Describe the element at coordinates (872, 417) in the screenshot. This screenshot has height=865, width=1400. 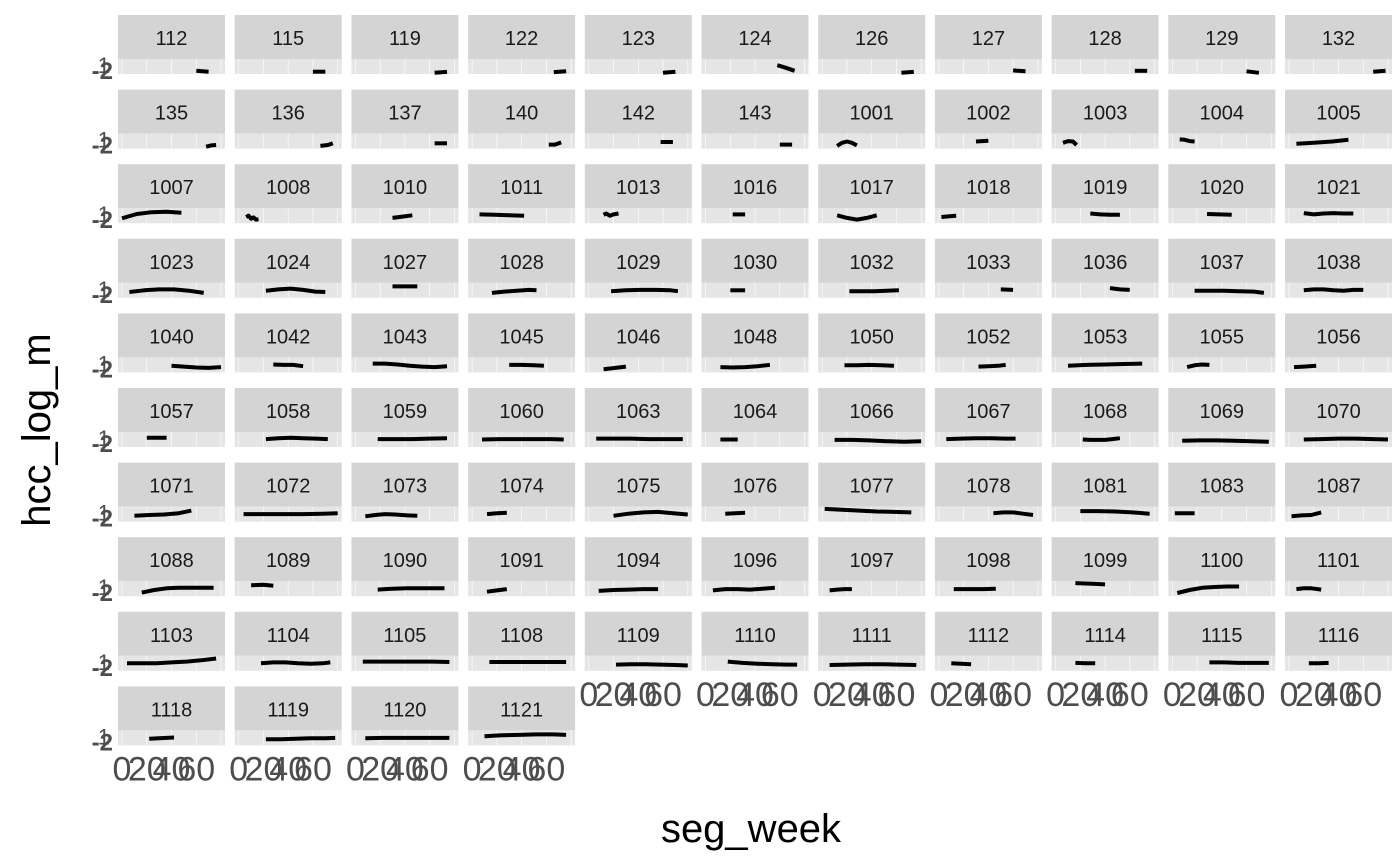
I see `facet-panel: 1066` at that location.